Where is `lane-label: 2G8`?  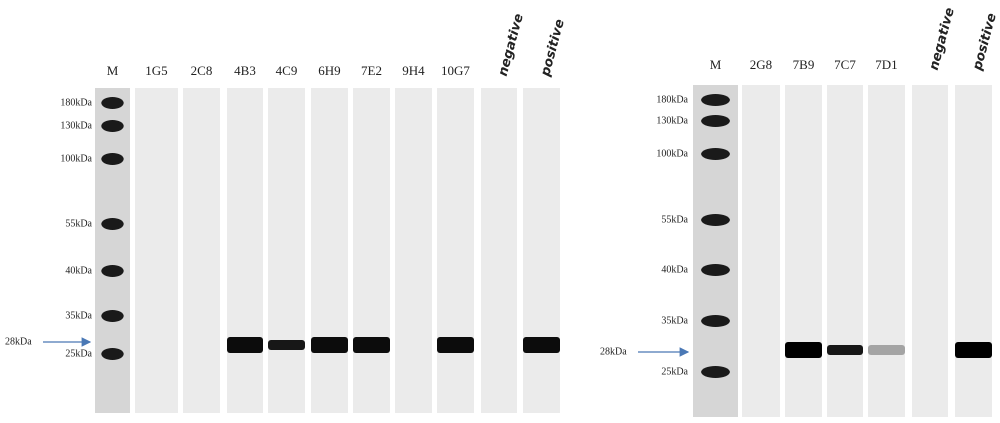 lane-label: 2G8 is located at coordinates (761, 64).